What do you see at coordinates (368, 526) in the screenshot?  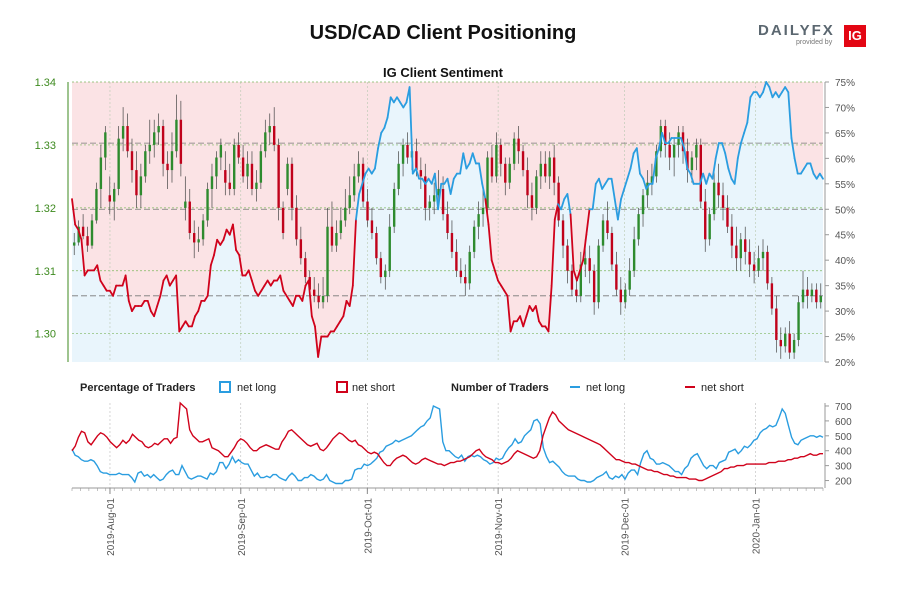 I see `x-tick-label: 2019-Oct-01` at bounding box center [368, 526].